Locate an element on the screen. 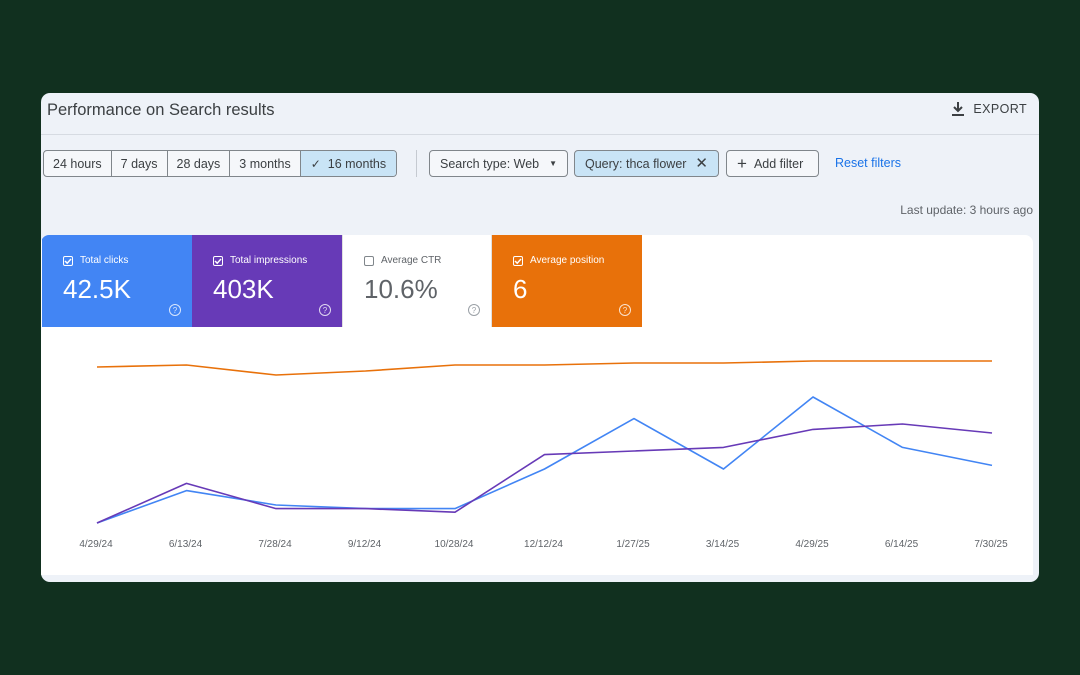 This screenshot has height=675, width=1080. check-icon: ✓ is located at coordinates (315, 163).